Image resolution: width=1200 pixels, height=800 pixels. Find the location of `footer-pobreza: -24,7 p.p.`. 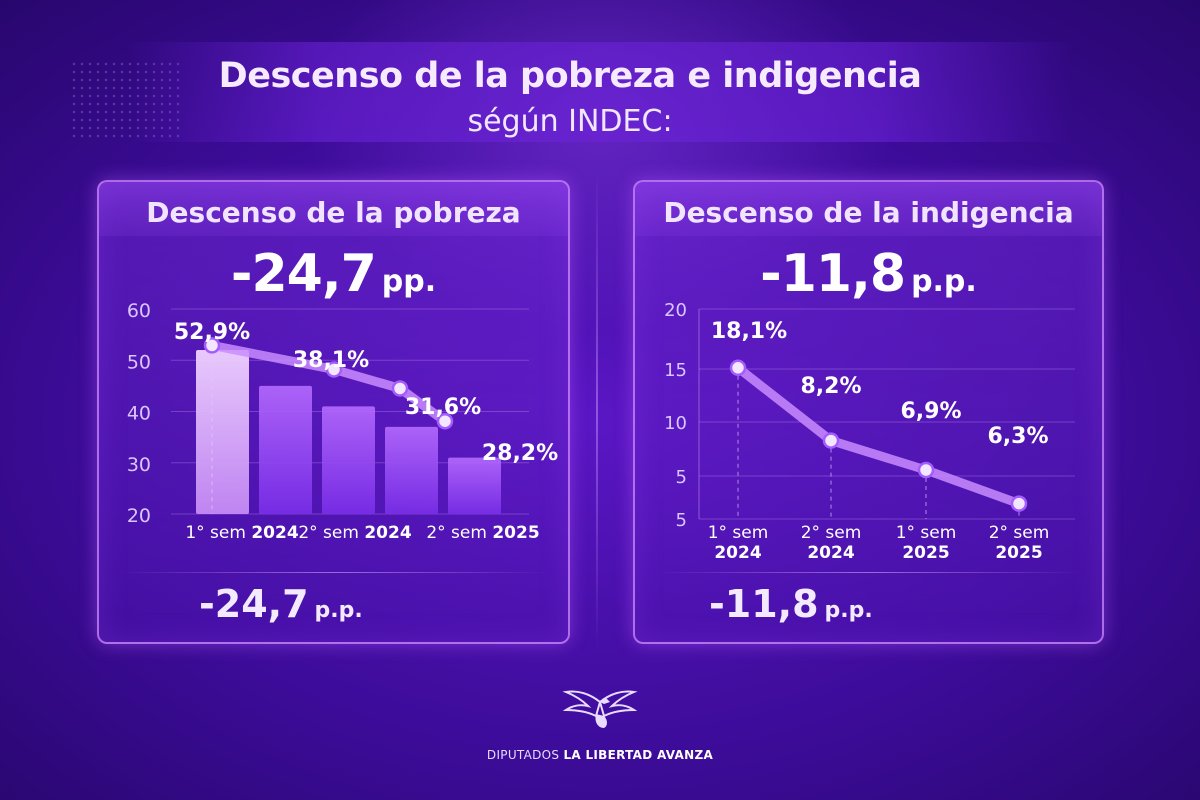

footer-pobreza: -24,7 p.p. is located at coordinates (281, 604).